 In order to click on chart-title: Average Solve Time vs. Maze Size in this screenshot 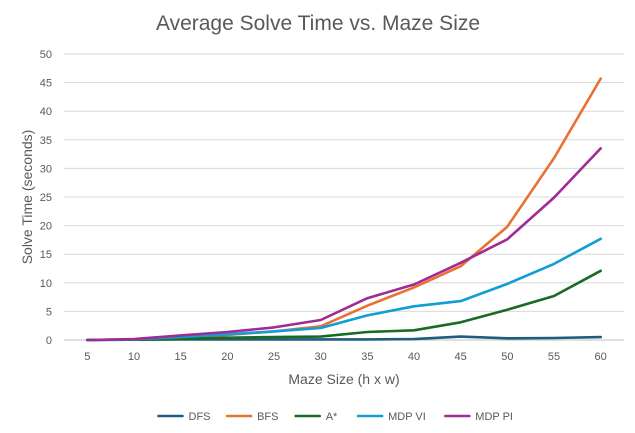, I will do `click(318, 23)`.